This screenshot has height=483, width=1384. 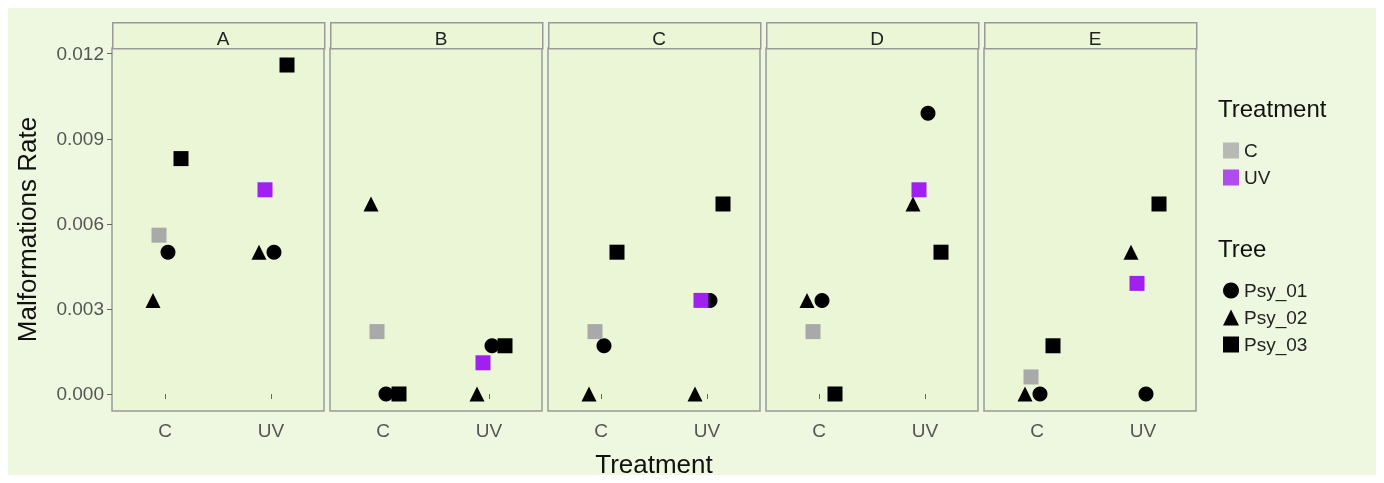 I want to click on legend-label: Psy_02, so click(x=1276, y=318).